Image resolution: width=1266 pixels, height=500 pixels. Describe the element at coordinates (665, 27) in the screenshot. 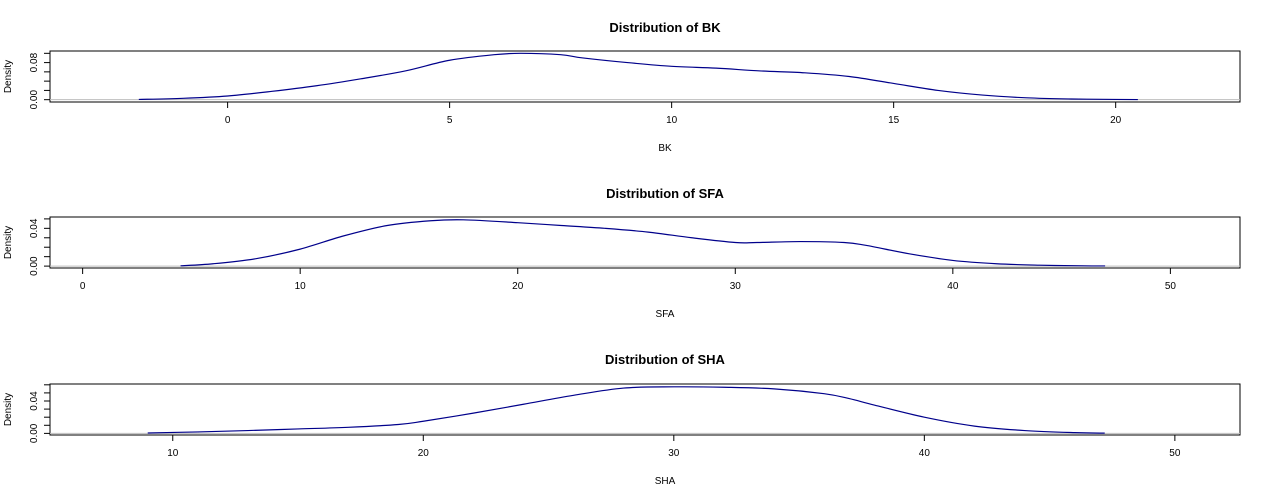

I see `chart-title: Distribution of BK` at that location.